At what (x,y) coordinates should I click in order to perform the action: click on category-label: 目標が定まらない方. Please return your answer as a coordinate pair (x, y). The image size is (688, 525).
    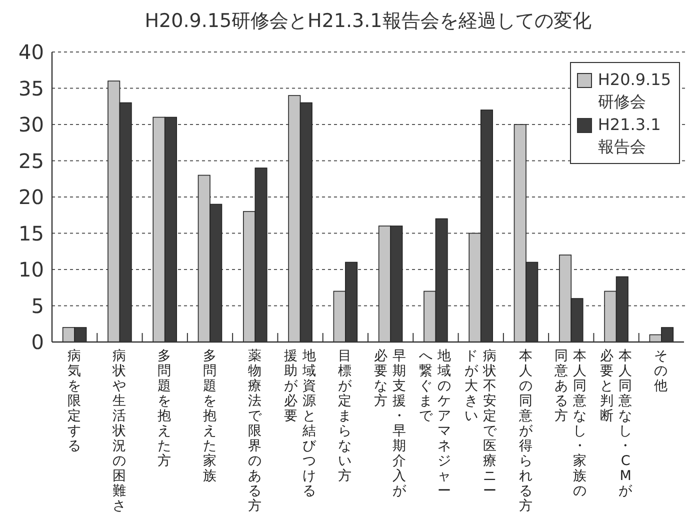
    Looking at the image, I should click on (345, 416).